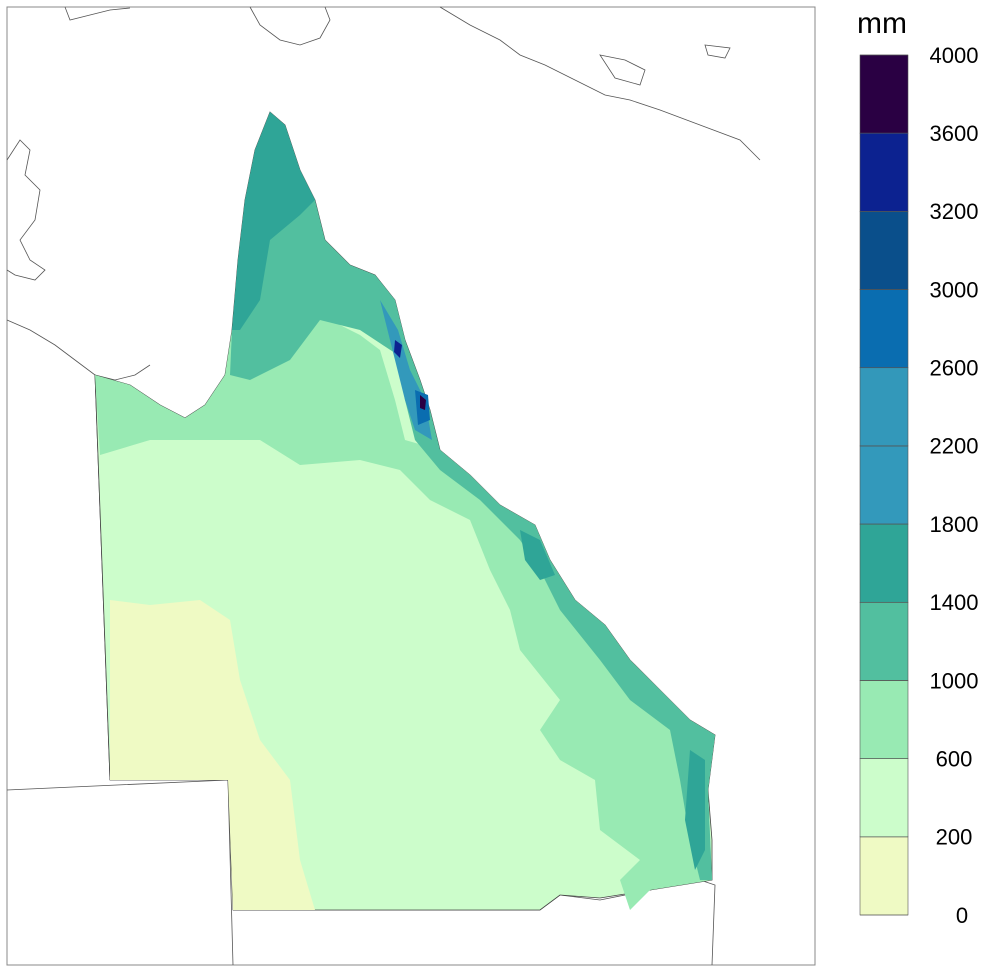 This screenshot has width=1000, height=976. I want to click on colorbar-label: 2600, so click(954, 368).